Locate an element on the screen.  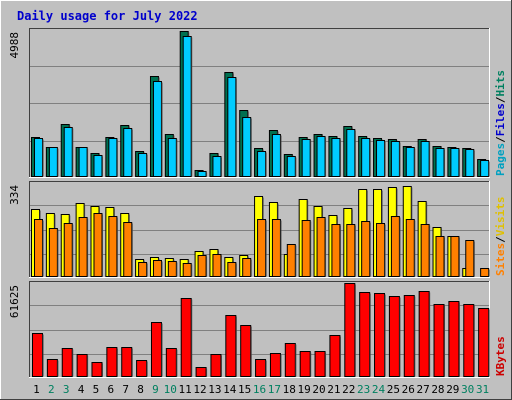
legend-sites-visits: Sites/Visits is located at coordinates (500, 237).